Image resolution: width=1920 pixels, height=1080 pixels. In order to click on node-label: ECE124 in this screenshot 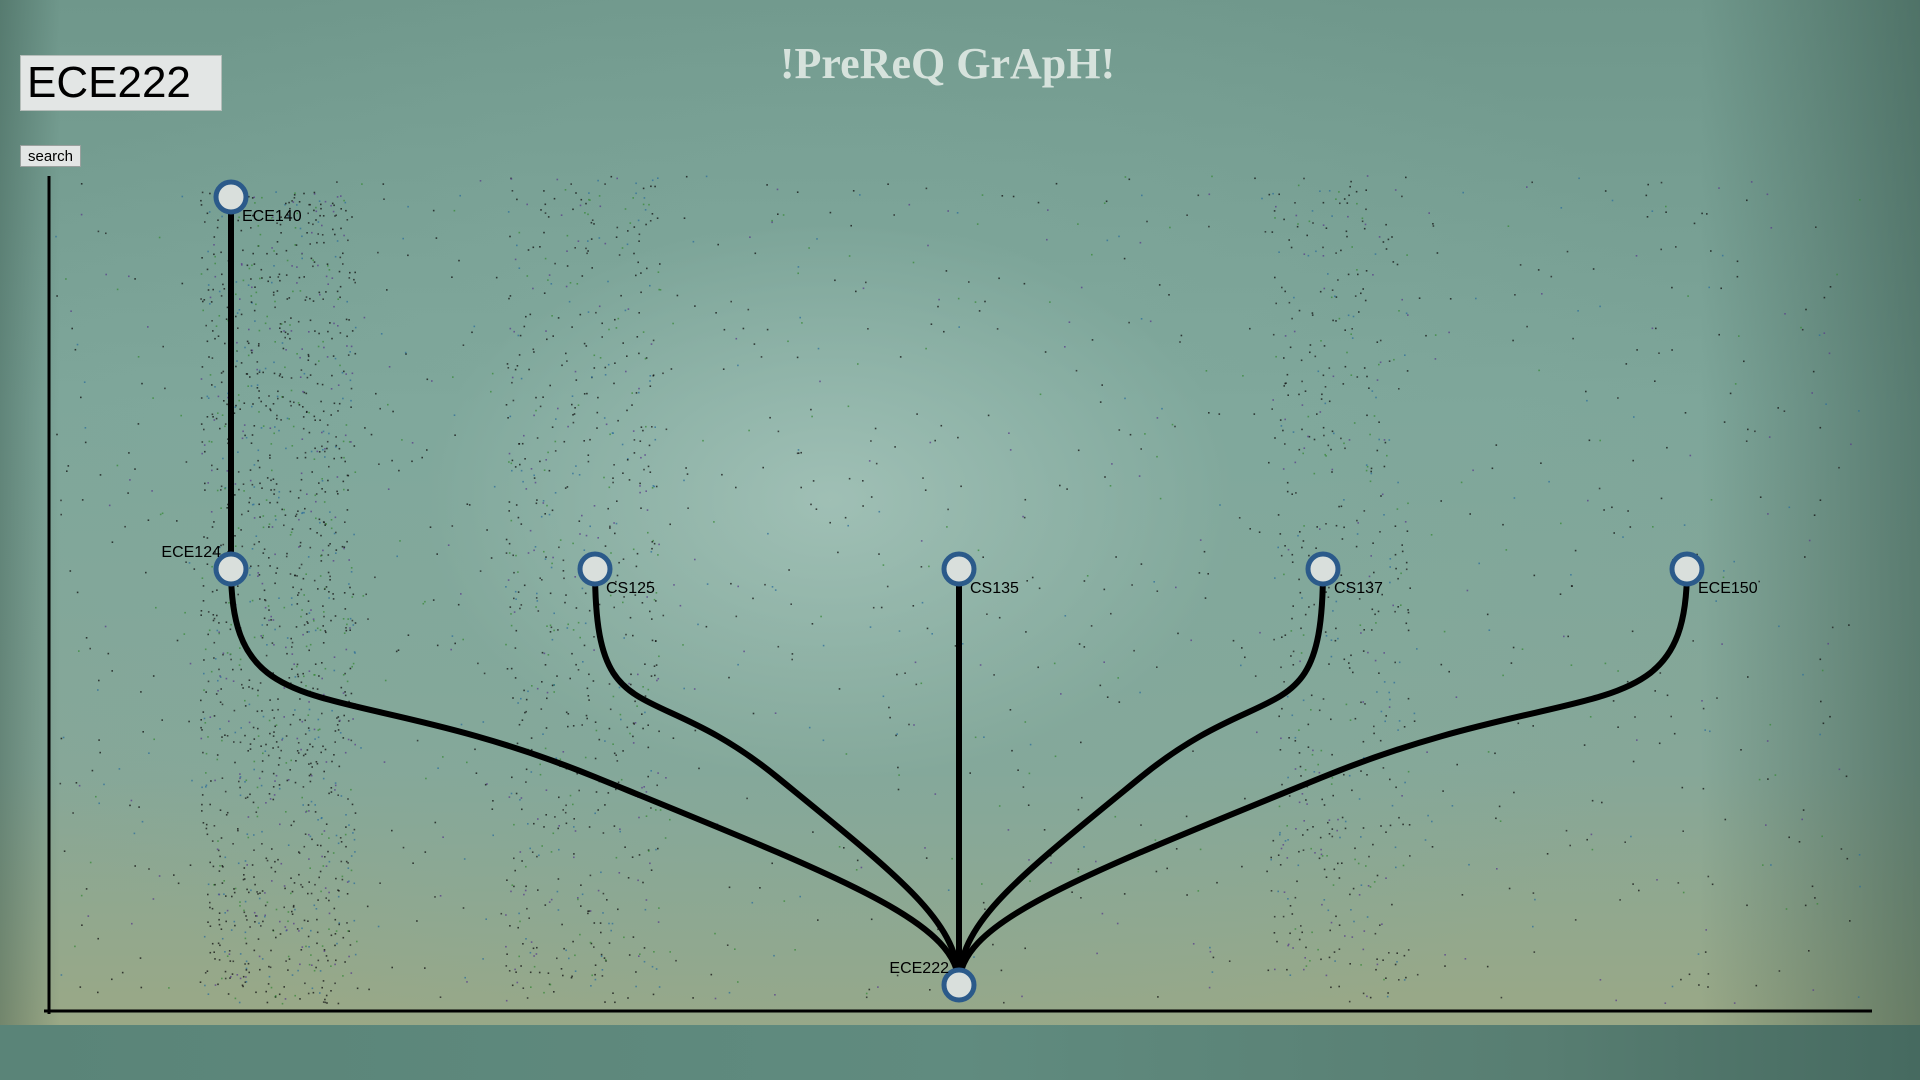, I will do `click(191, 552)`.